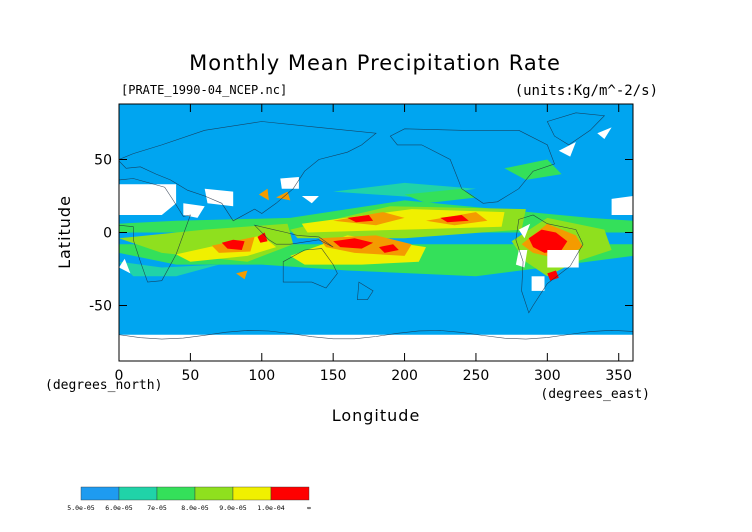  What do you see at coordinates (232, 508) in the screenshot?
I see `colorbar-label-4: 9.0e-05` at bounding box center [232, 508].